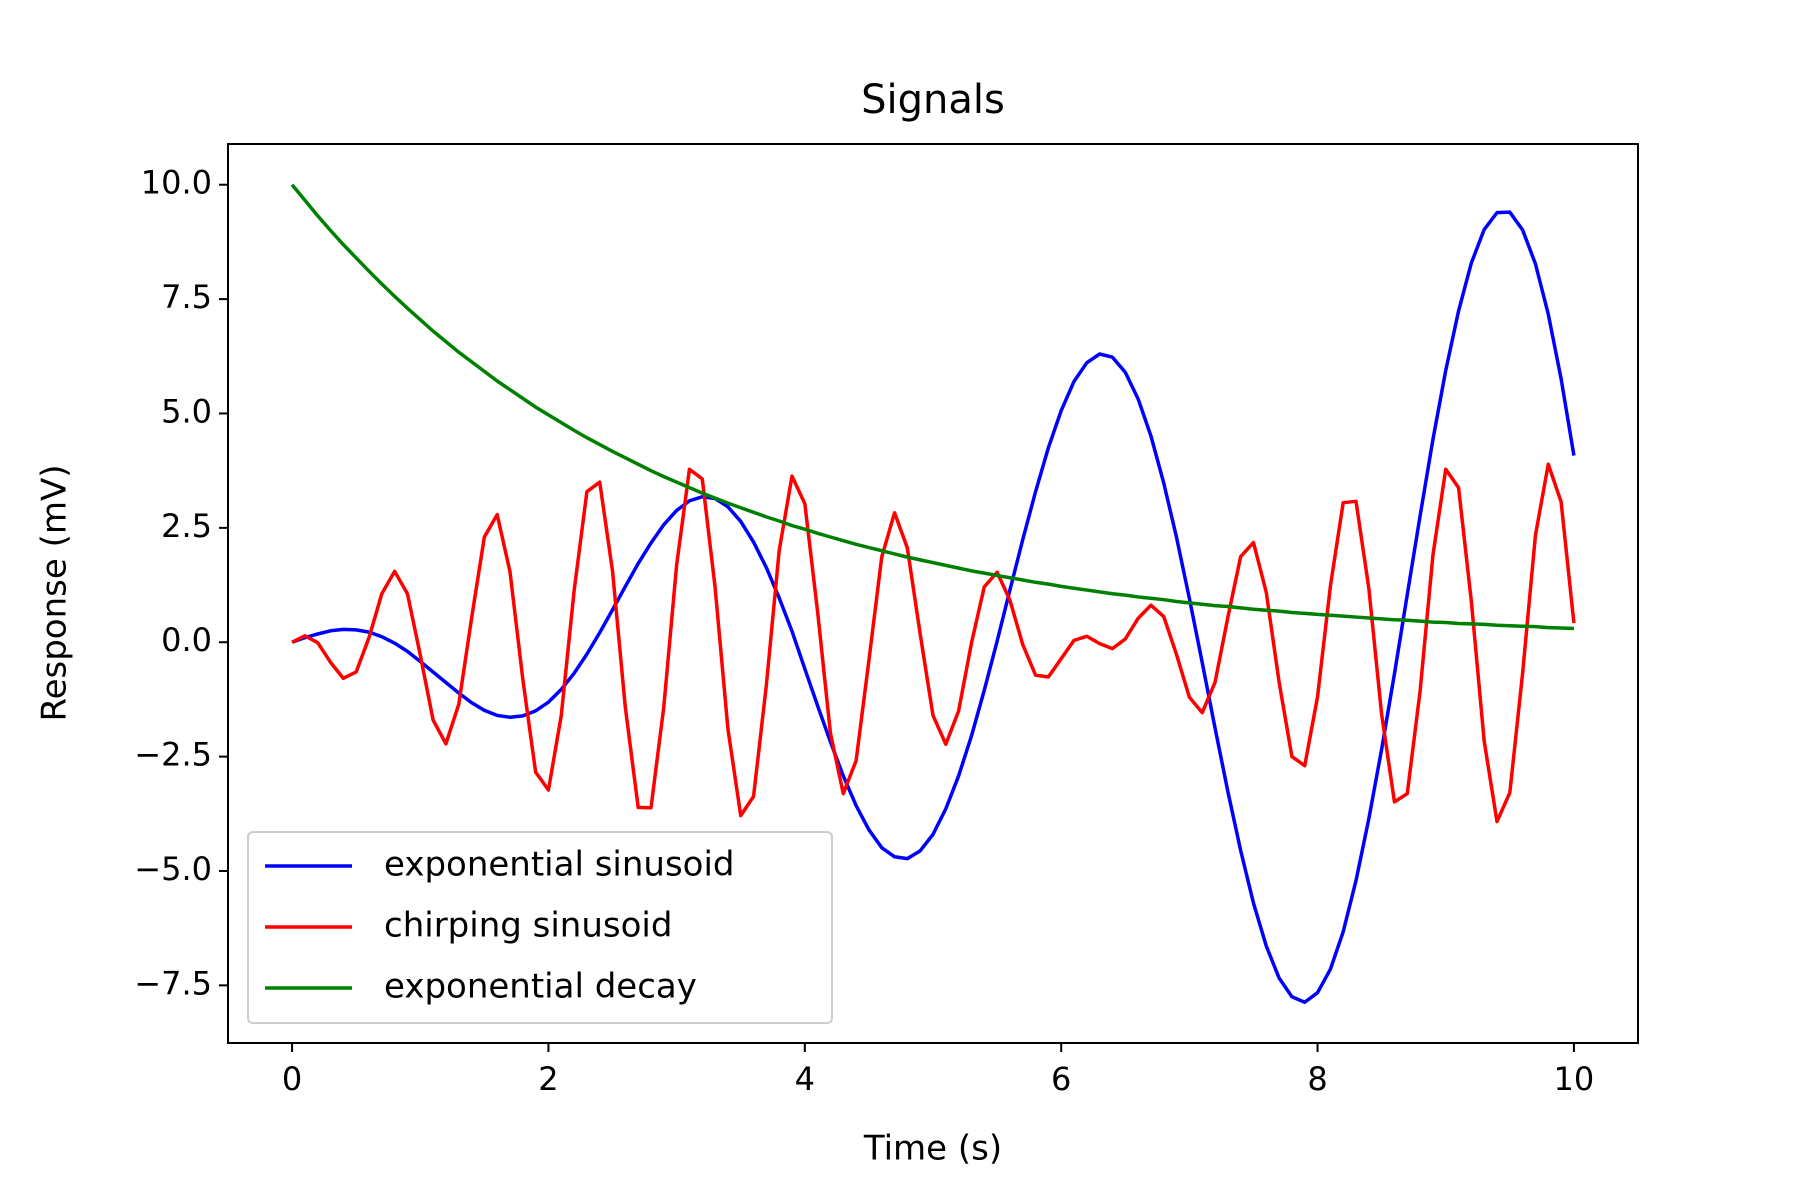 This screenshot has width=1800, height=1200. Describe the element at coordinates (173, 983) in the screenshot. I see `y-tick-label: −7.5` at that location.